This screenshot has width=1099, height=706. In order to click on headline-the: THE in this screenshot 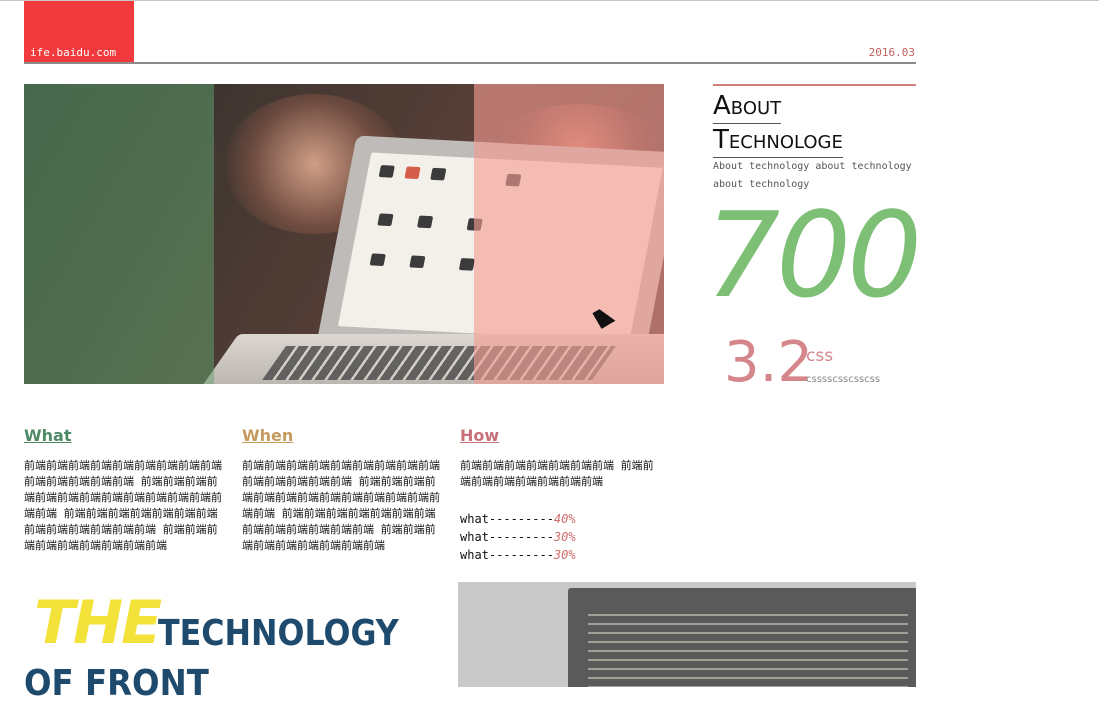, I will do `click(98, 623)`.